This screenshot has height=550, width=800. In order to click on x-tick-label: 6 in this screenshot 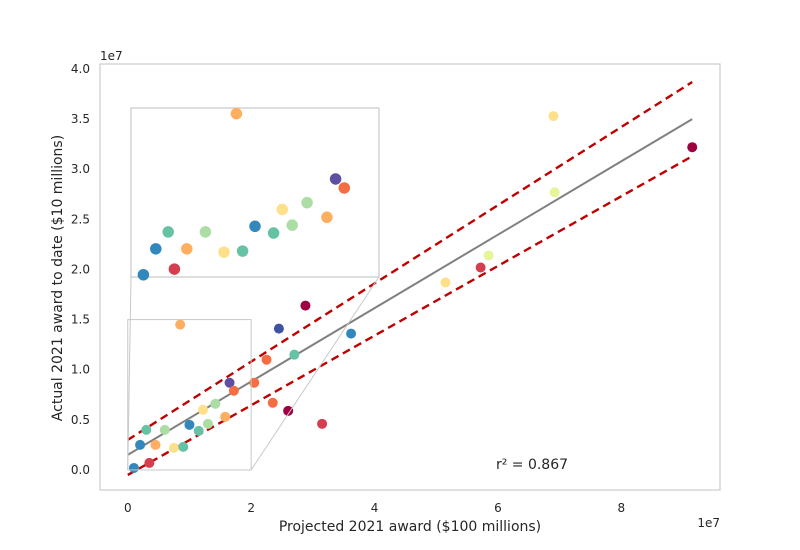, I will do `click(498, 508)`.